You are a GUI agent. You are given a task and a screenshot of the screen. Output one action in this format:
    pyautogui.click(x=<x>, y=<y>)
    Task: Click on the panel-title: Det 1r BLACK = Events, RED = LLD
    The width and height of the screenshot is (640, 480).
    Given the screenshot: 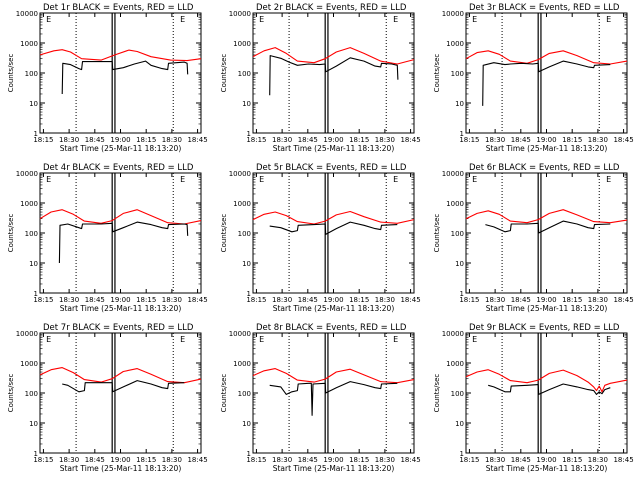 What is the action you would take?
    pyautogui.click(x=118, y=8)
    